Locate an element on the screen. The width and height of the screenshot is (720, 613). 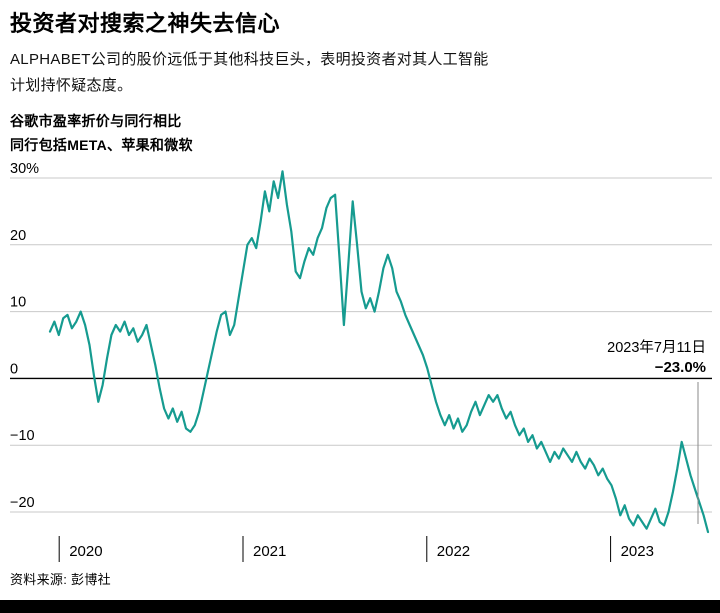
y-axis-label: 0 is located at coordinates (14, 369).